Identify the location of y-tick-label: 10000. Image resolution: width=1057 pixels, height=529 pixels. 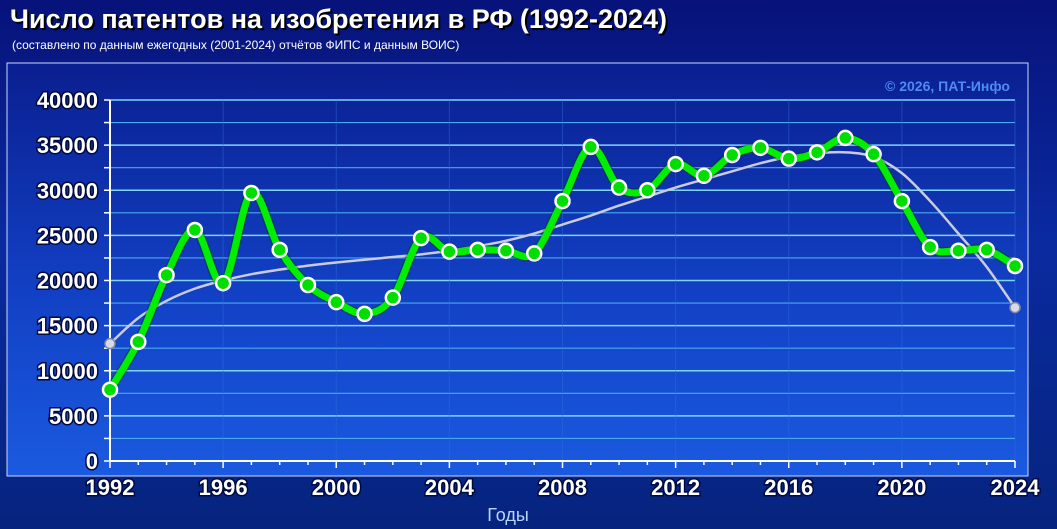
(67, 371).